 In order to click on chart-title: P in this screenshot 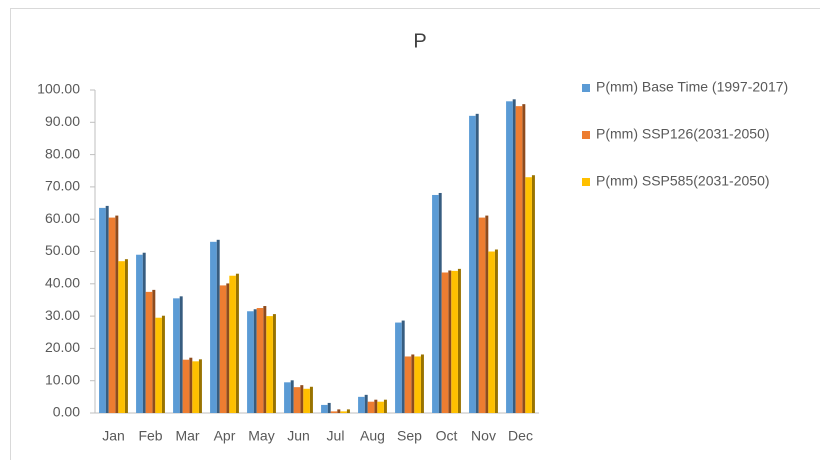, I will do `click(419, 41)`.